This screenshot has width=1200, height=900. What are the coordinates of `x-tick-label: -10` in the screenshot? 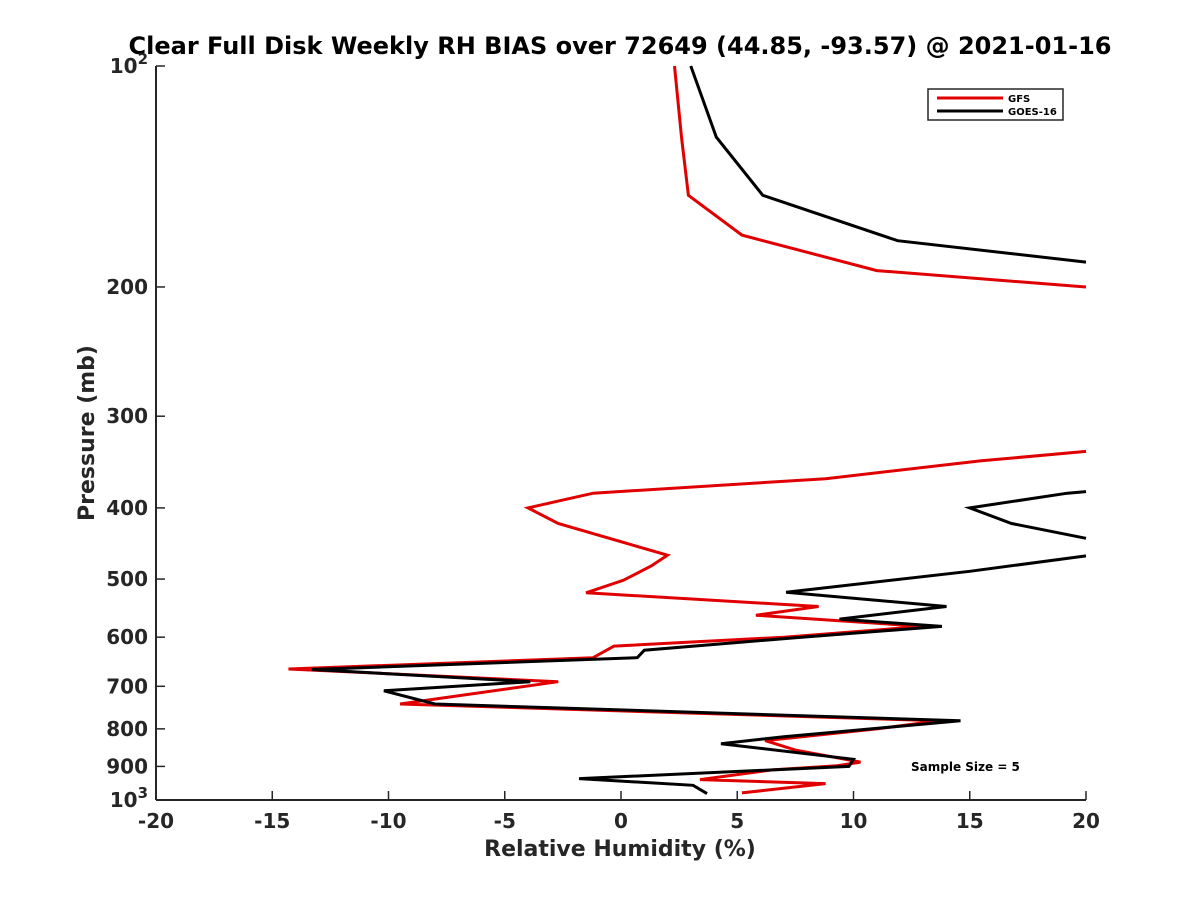 It's located at (388, 821).